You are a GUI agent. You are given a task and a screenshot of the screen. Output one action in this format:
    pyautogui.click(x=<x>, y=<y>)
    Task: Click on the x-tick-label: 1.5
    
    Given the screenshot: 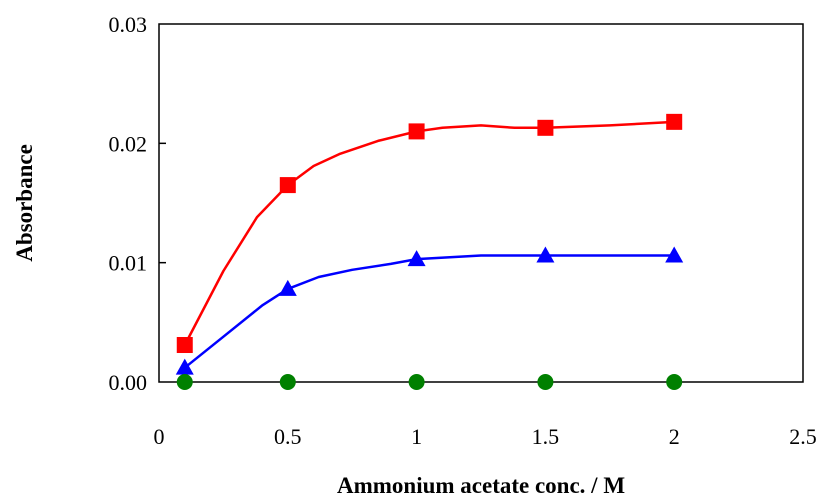 What is the action you would take?
    pyautogui.click(x=546, y=436)
    